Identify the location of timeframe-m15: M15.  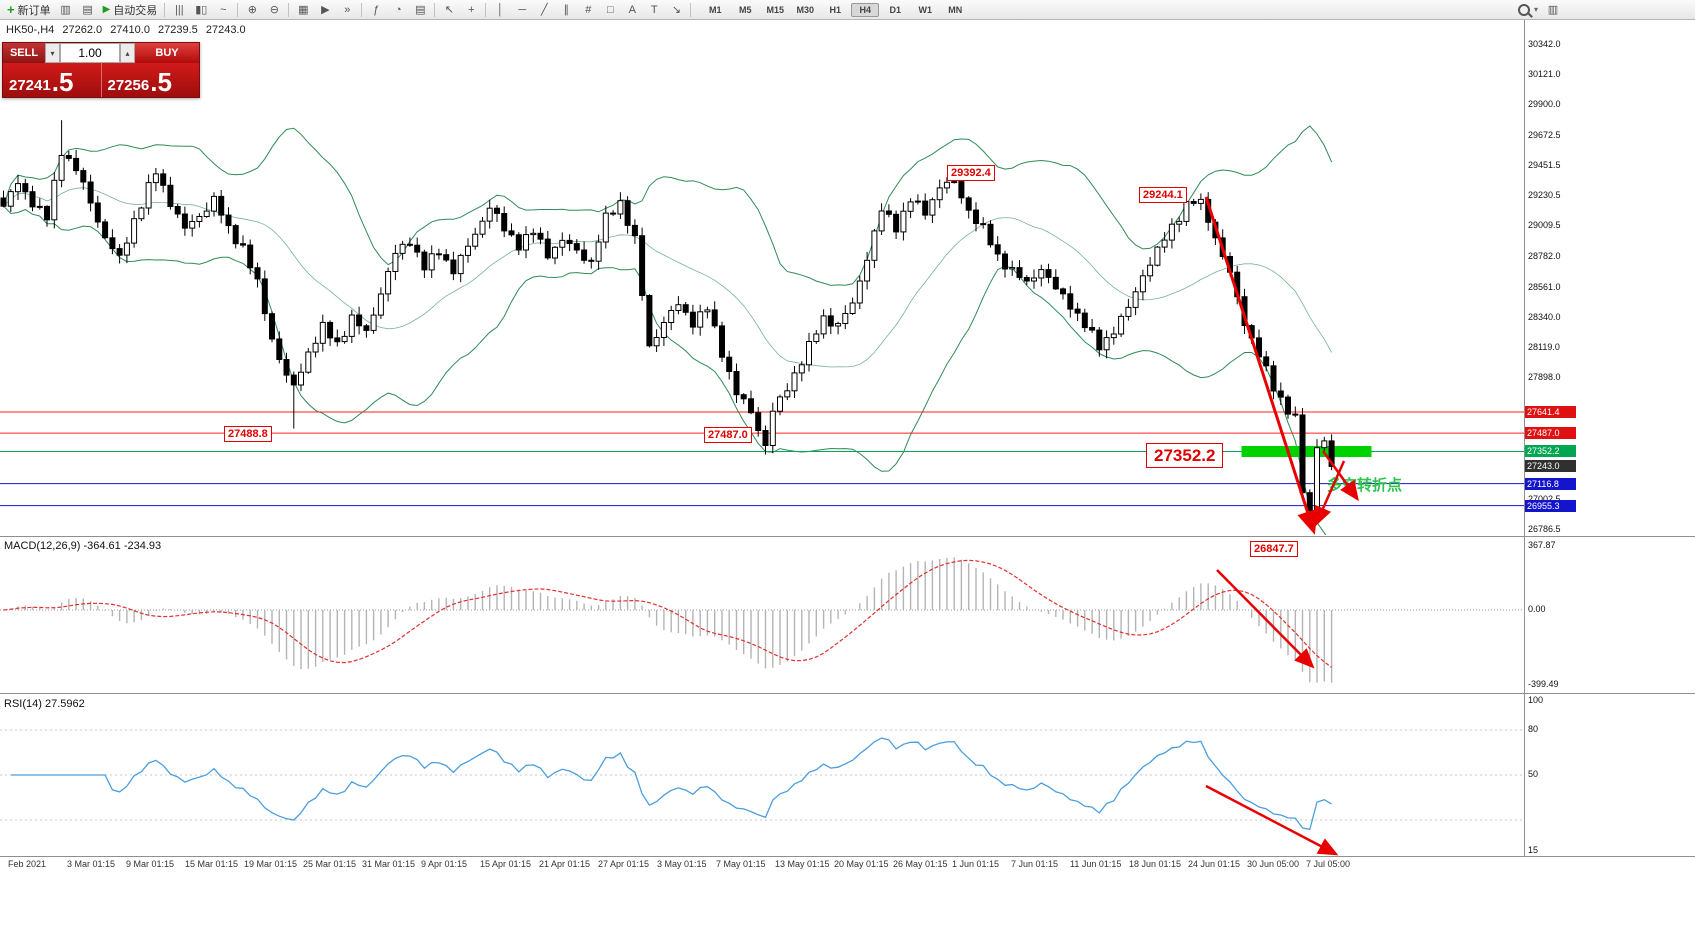
(775, 9).